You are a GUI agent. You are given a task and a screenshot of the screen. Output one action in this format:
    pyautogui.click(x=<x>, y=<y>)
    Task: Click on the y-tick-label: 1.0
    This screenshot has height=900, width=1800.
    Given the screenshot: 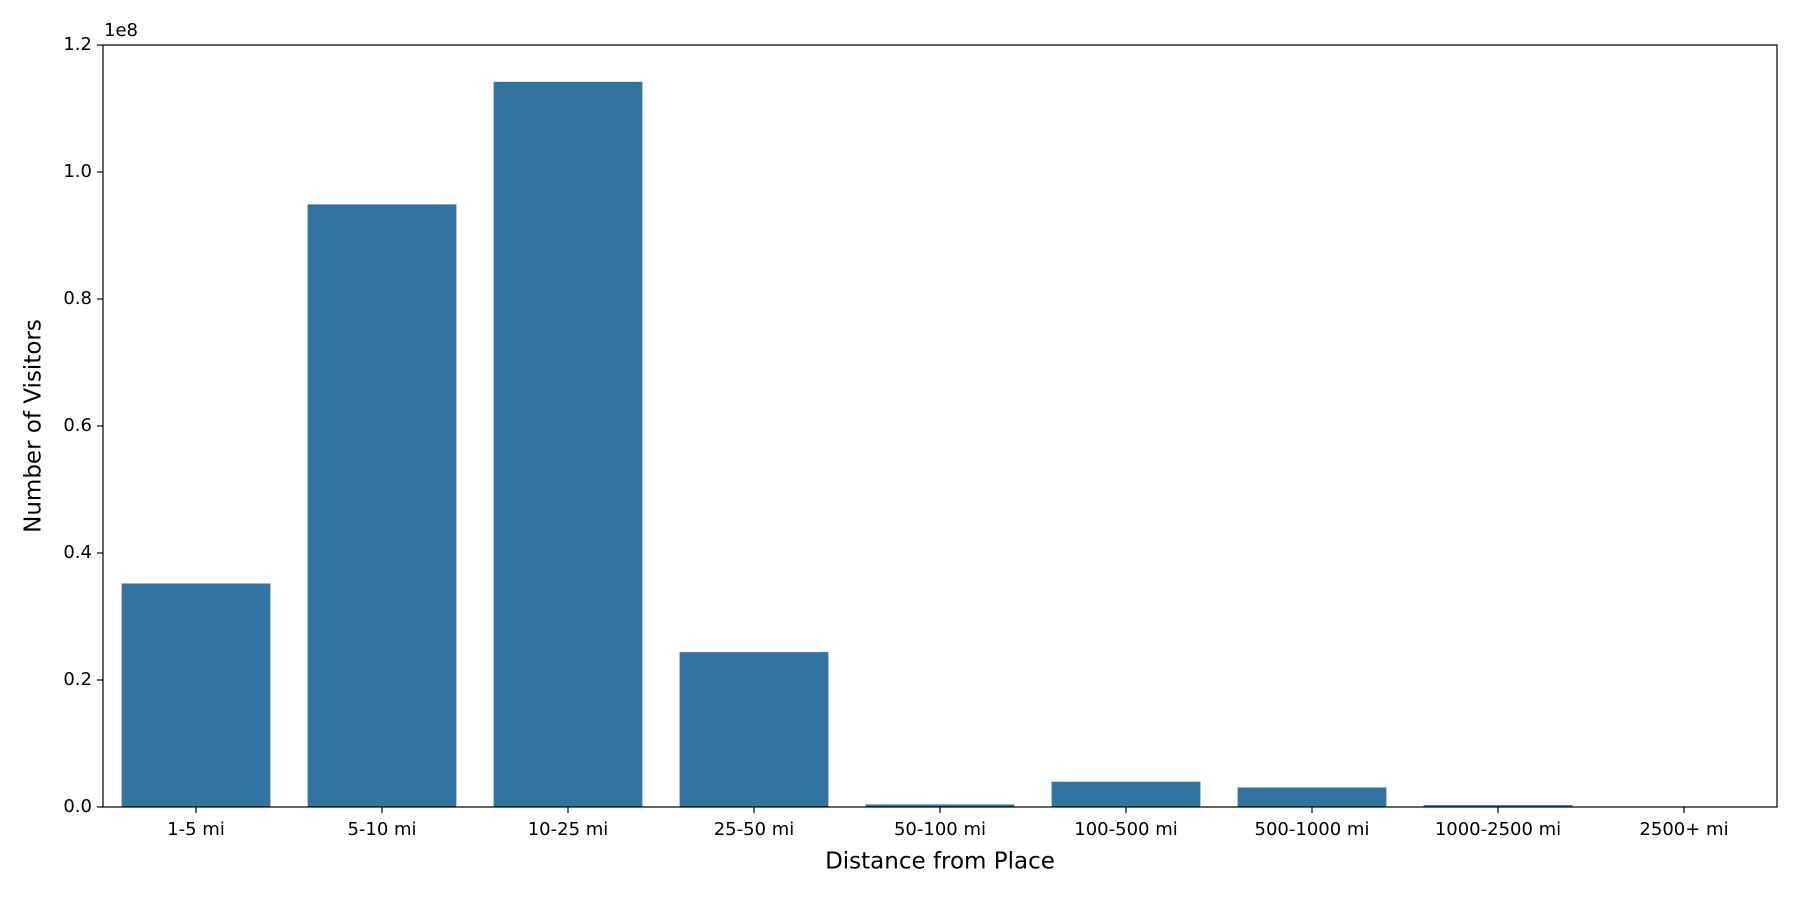 What is the action you would take?
    pyautogui.click(x=77, y=171)
    